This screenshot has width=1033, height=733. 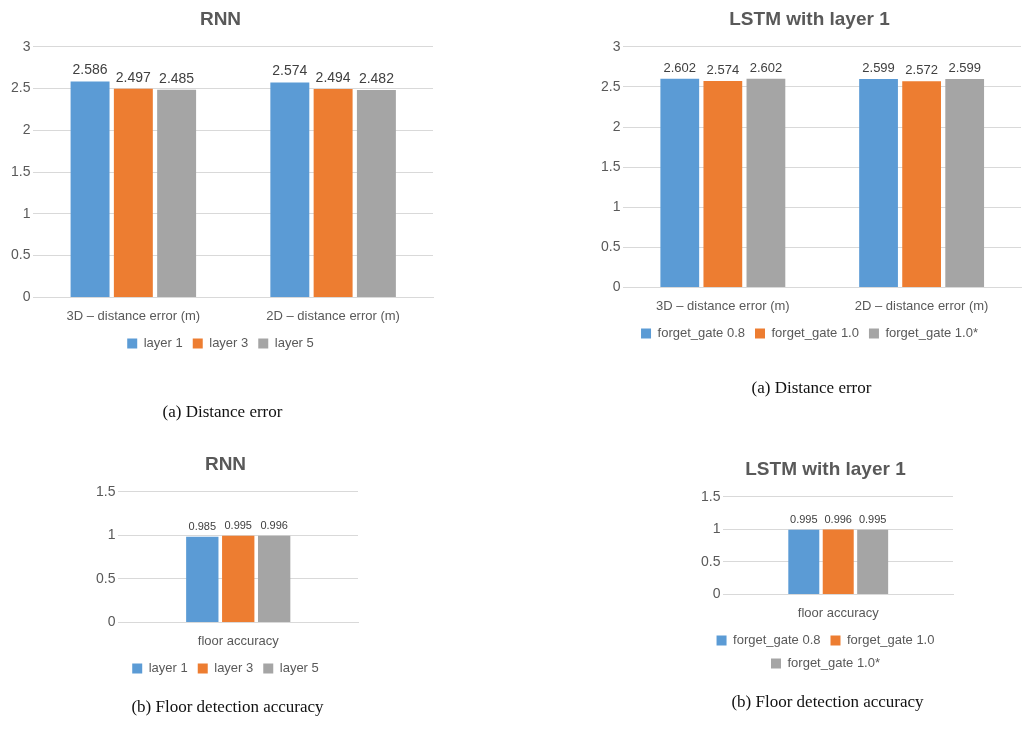 I want to click on data-label: 2.485, so click(x=177, y=77).